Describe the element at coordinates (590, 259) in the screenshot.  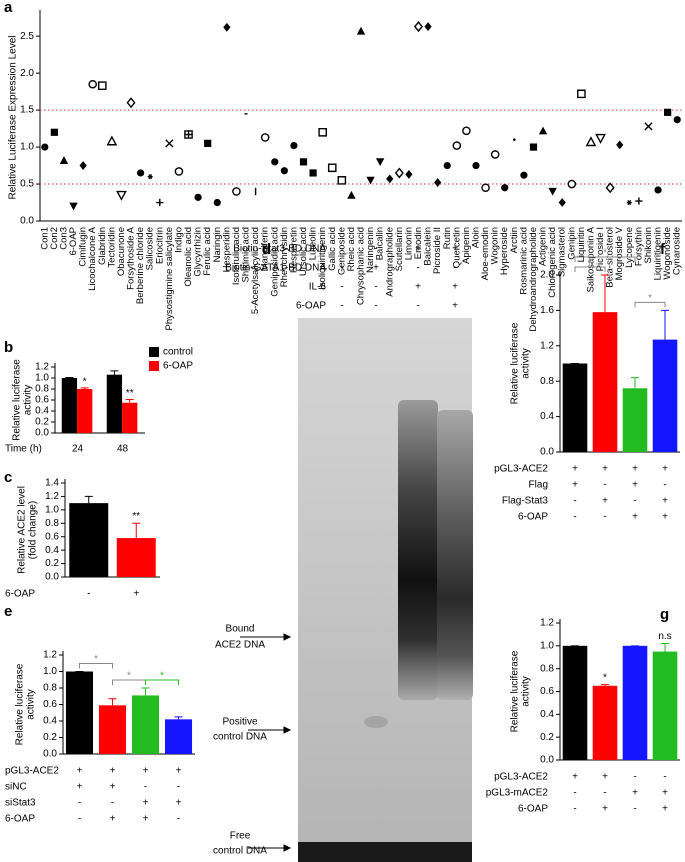
I see `x-tick-label: Saikosaponin A` at that location.